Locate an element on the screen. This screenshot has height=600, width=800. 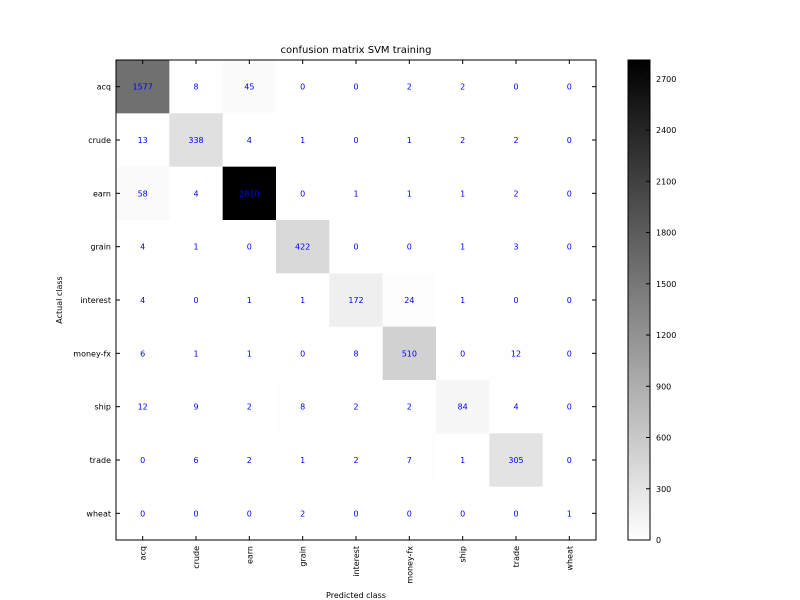
cell-value-label: 305 is located at coordinates (515, 460).